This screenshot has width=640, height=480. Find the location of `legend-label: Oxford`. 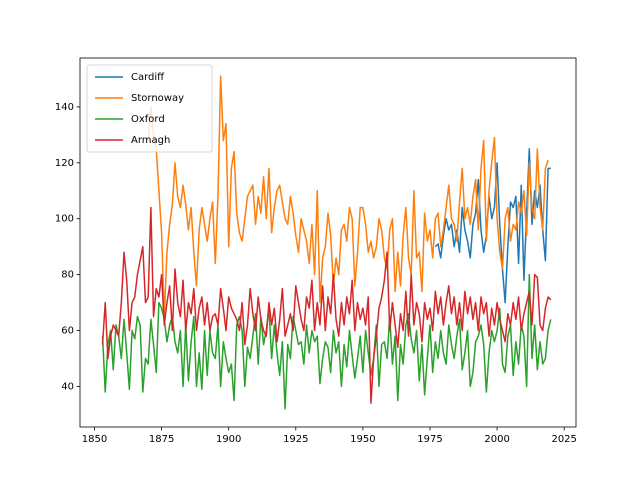

legend-label: Oxford is located at coordinates (148, 119).